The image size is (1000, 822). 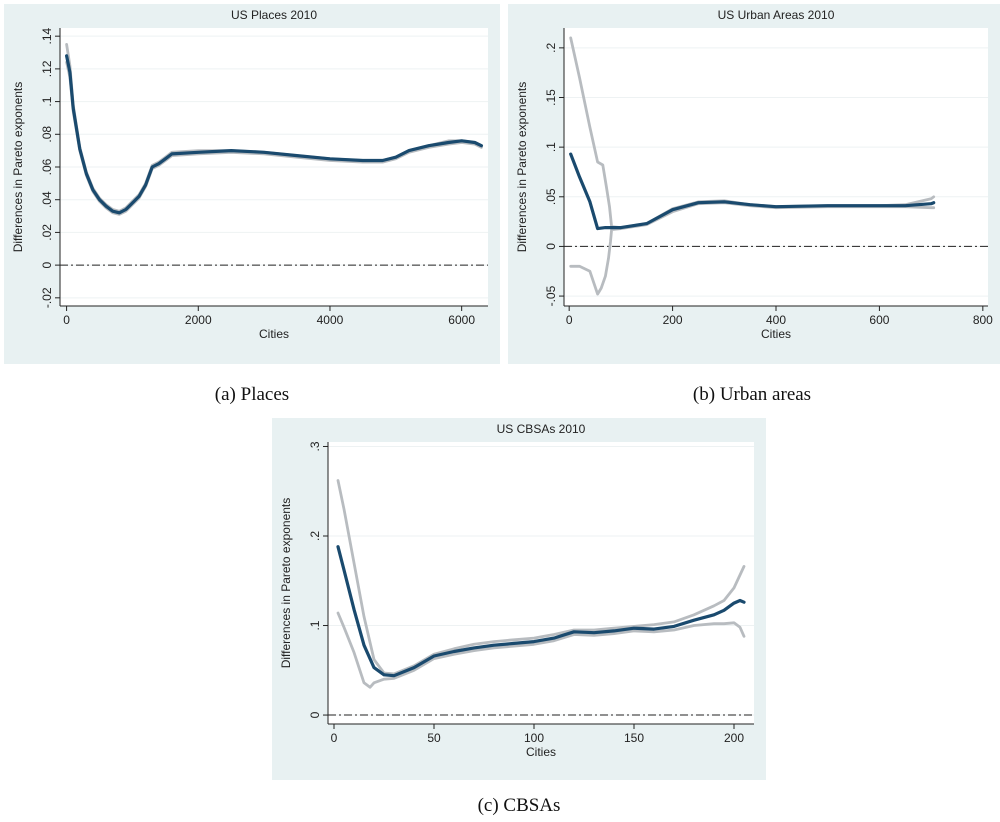 What do you see at coordinates (551, 97) in the screenshot?
I see `y-tick-label: .15` at bounding box center [551, 97].